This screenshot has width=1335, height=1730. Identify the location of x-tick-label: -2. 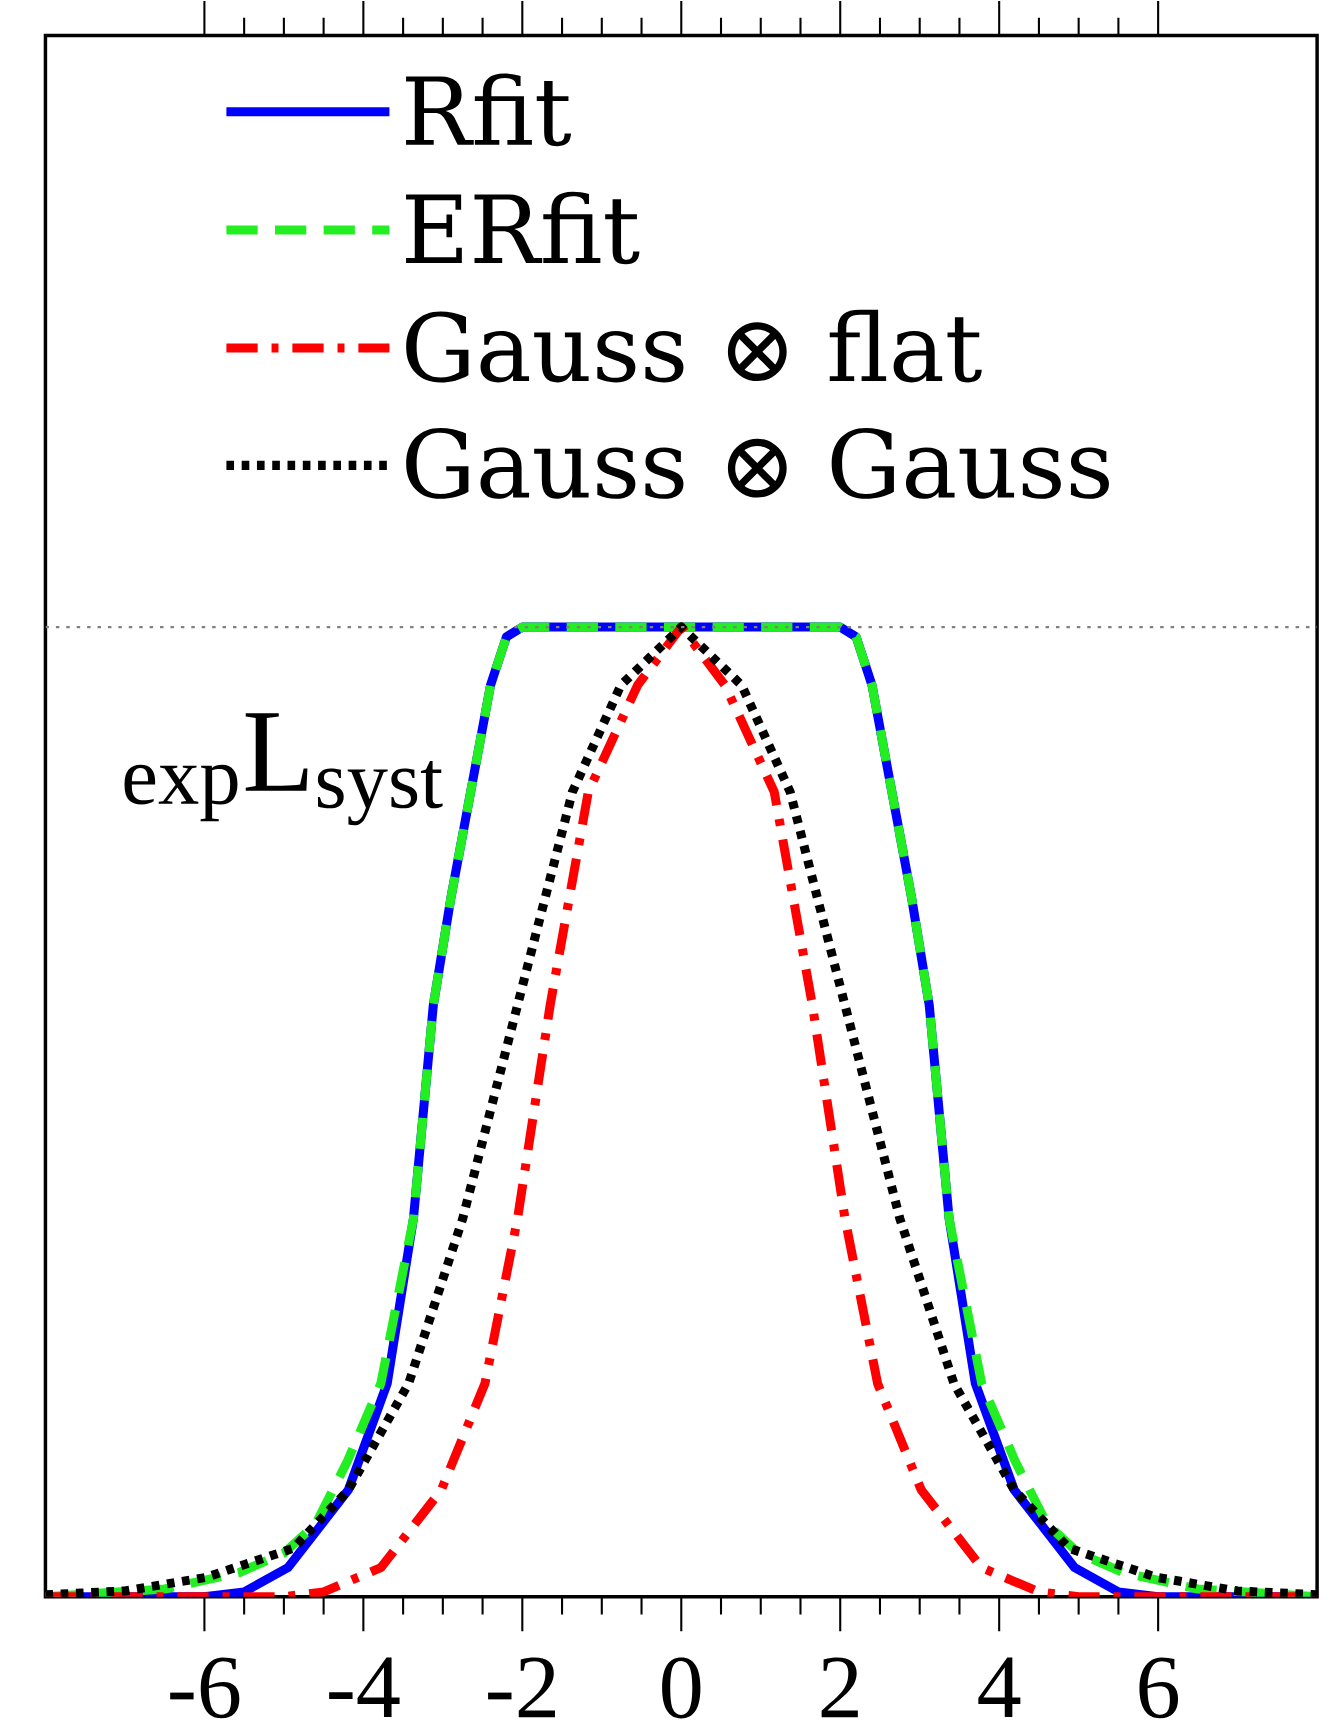
(522, 1687).